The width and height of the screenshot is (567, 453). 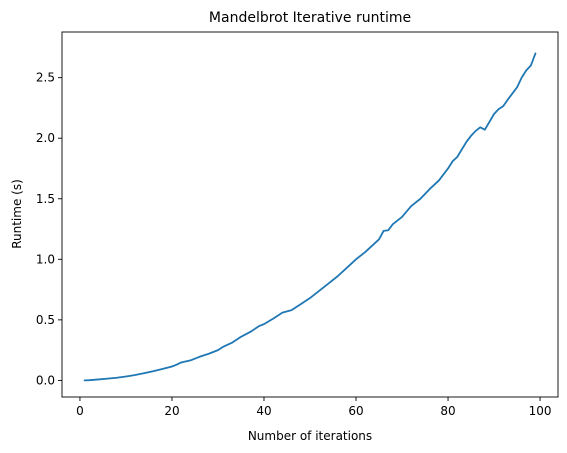 What do you see at coordinates (80, 411) in the screenshot?
I see `x-tick-label: 0` at bounding box center [80, 411].